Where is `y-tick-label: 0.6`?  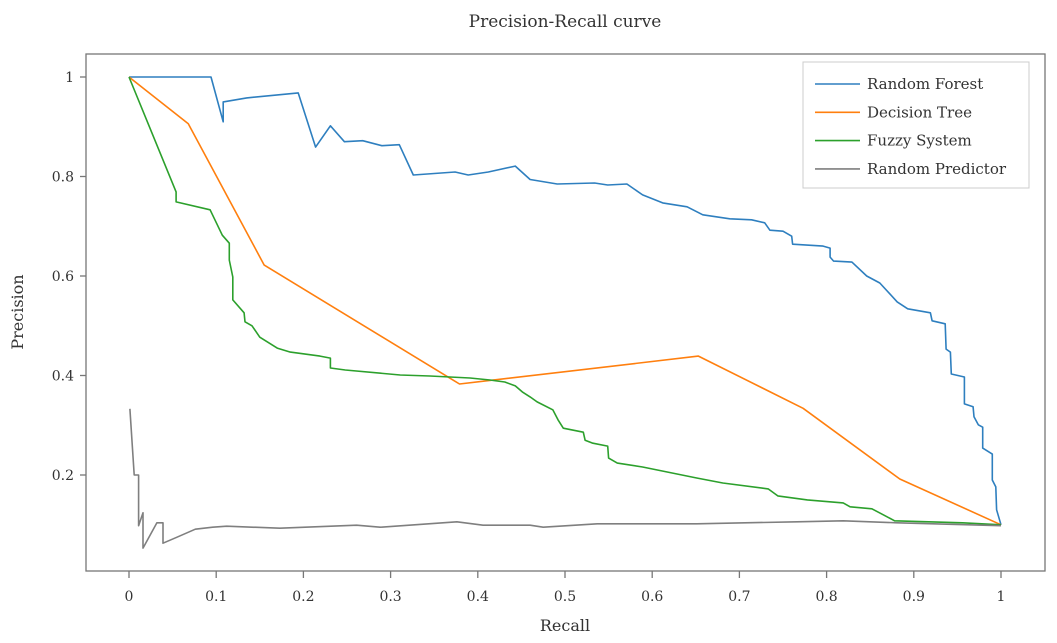
y-tick-label: 0.6 is located at coordinates (63, 277).